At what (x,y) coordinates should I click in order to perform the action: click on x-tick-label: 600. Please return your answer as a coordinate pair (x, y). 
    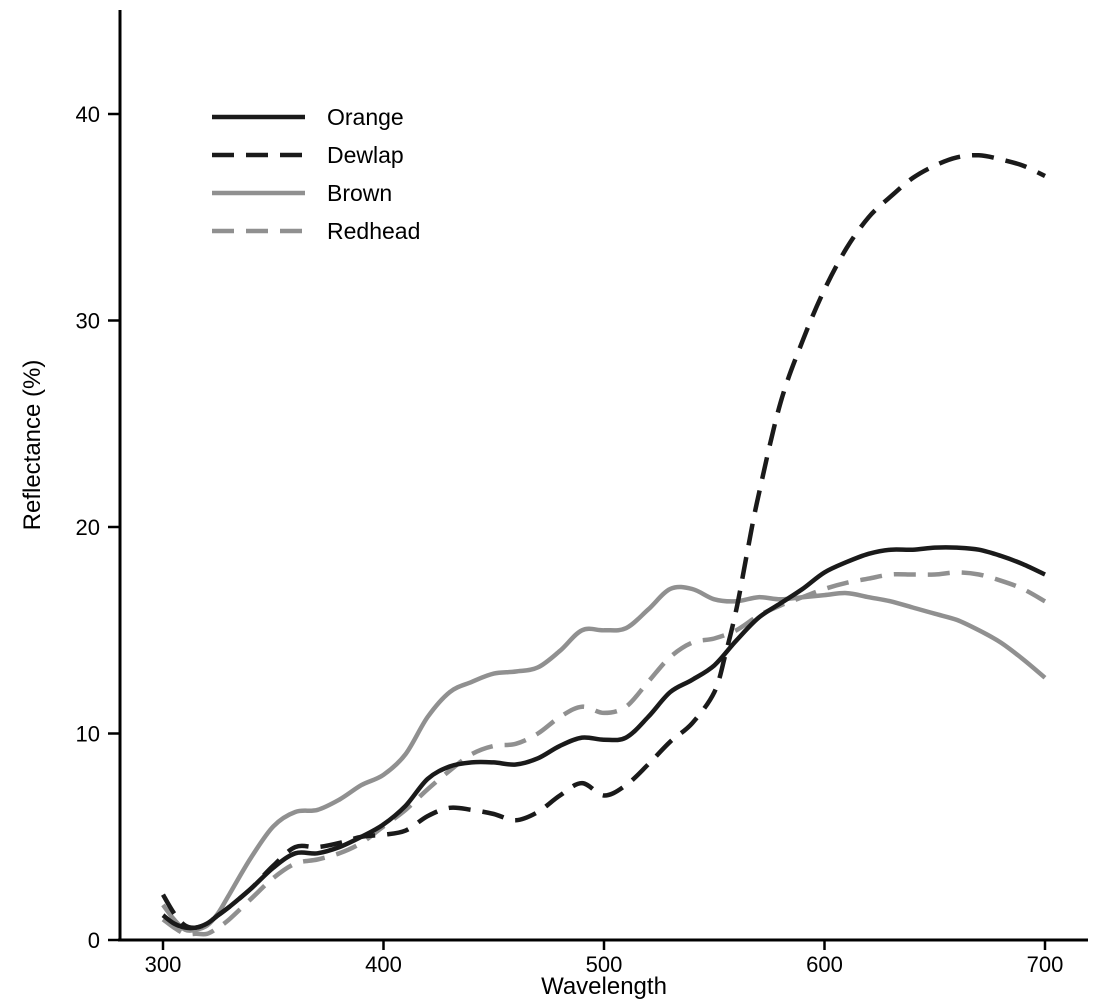
    Looking at the image, I should click on (824, 964).